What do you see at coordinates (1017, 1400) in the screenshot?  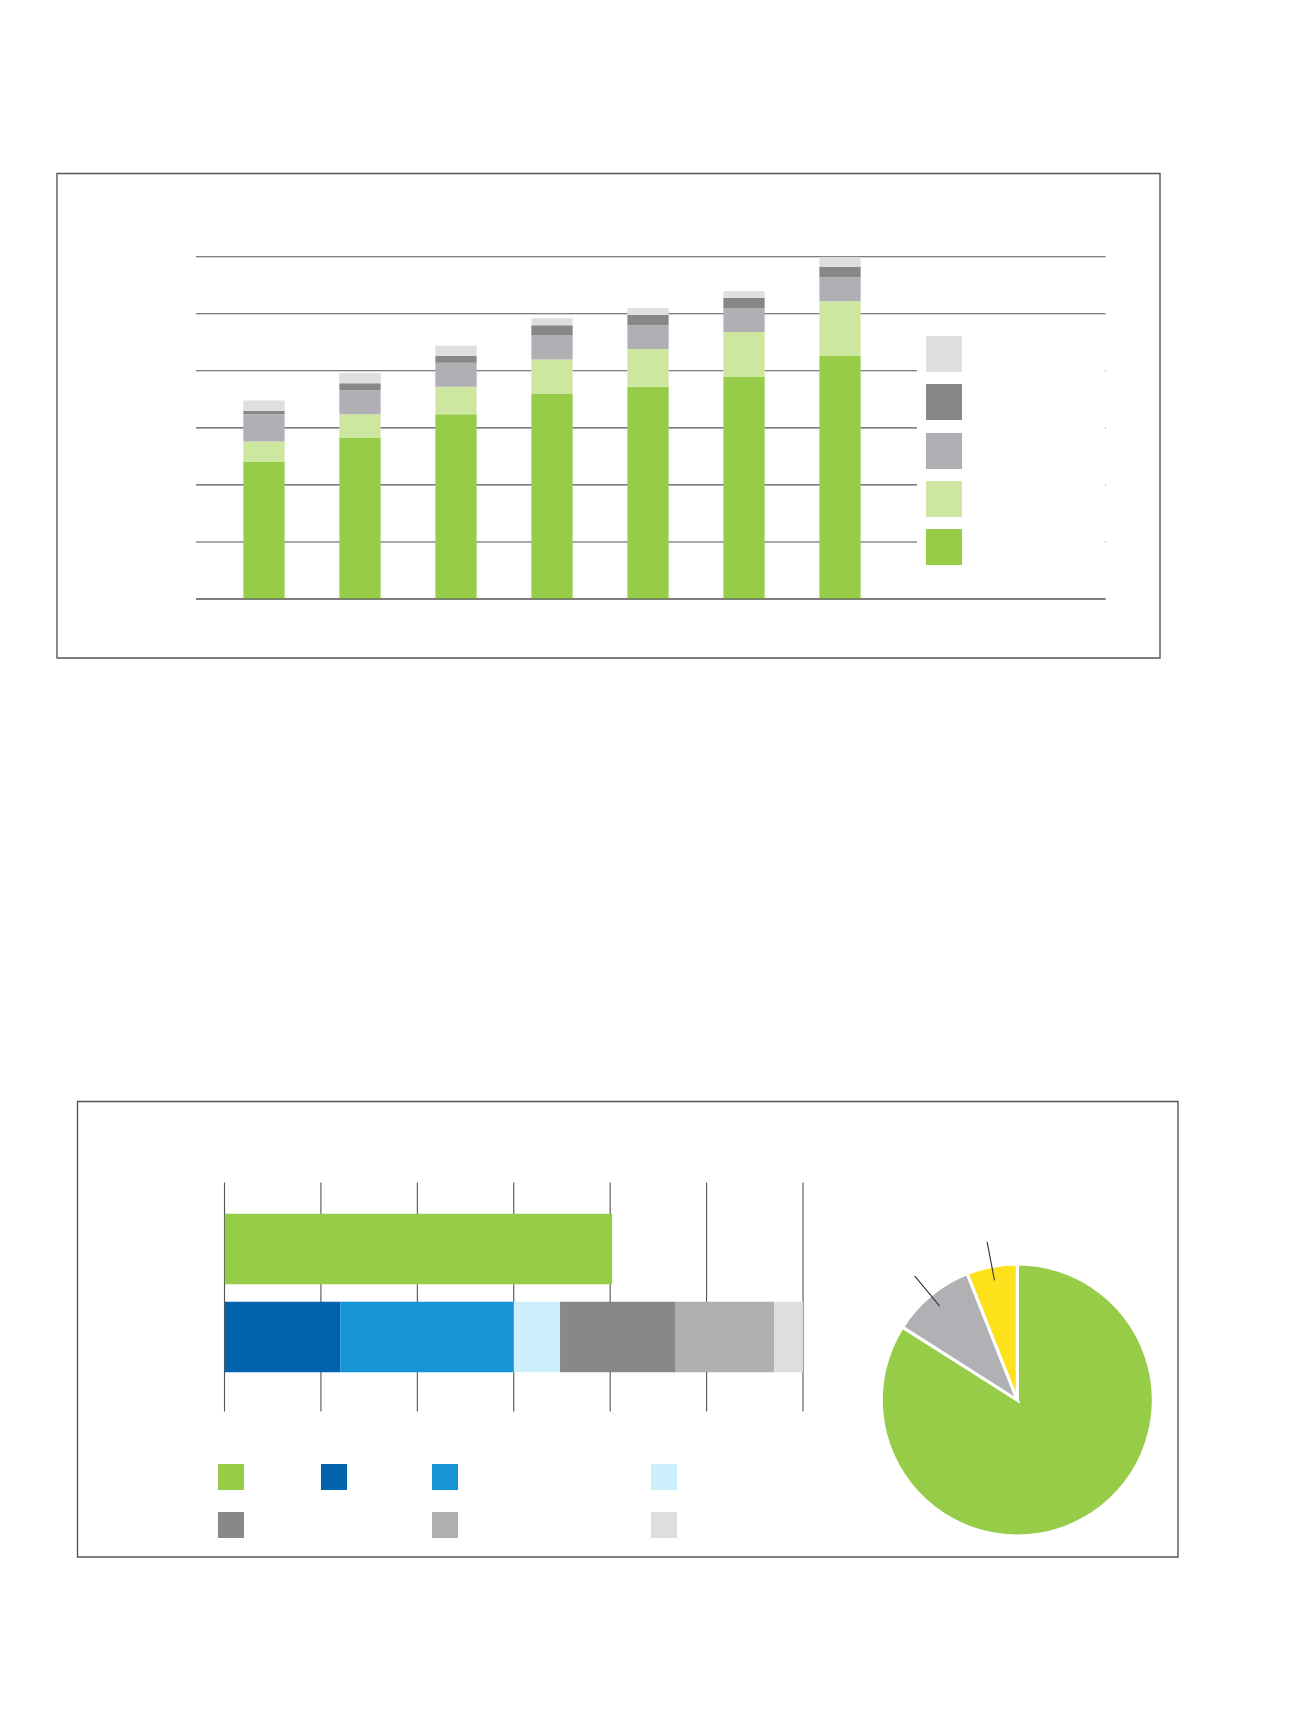 I see `pie-slice` at bounding box center [1017, 1400].